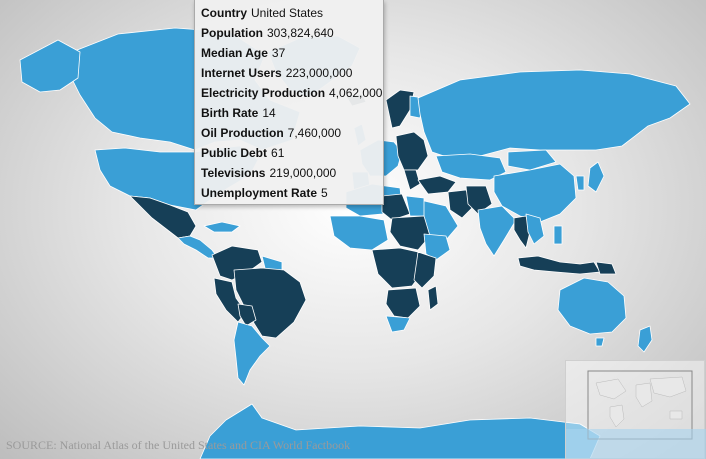 The height and width of the screenshot is (459, 706). What do you see at coordinates (606, 268) in the screenshot?
I see `papua-new-guinea` at bounding box center [606, 268].